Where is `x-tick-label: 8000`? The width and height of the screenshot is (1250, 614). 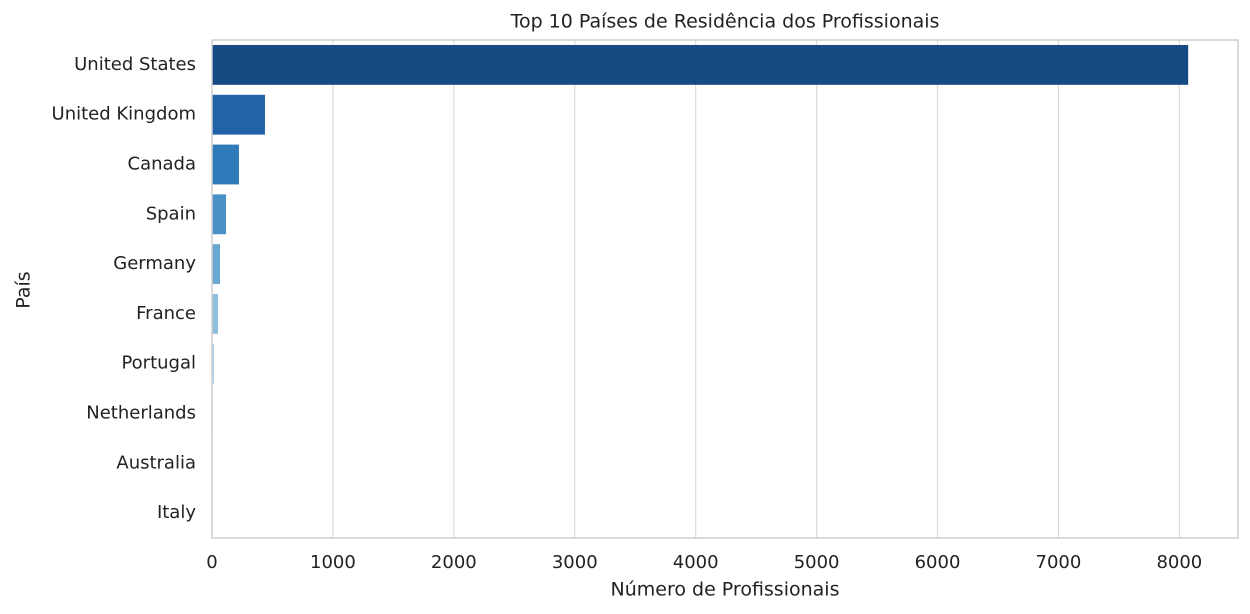
x-tick-label: 8000 is located at coordinates (1179, 562).